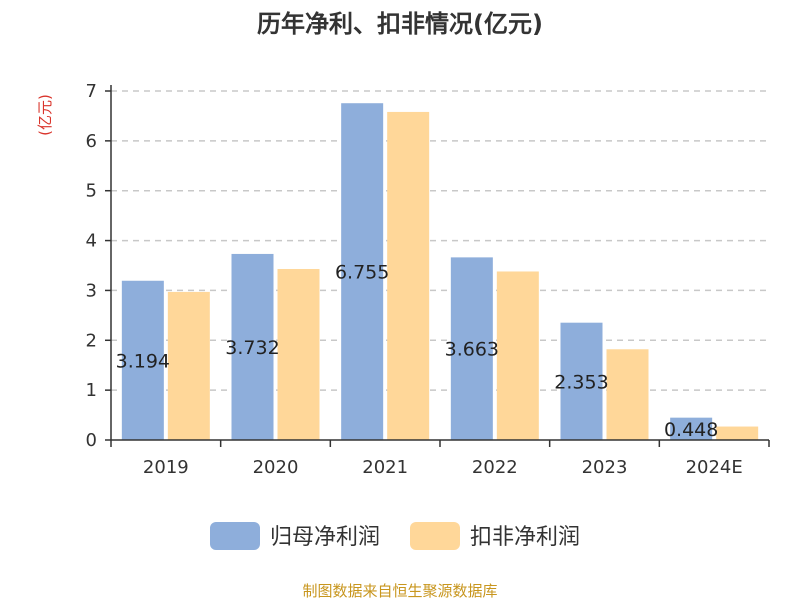  What do you see at coordinates (91, 390) in the screenshot?
I see `y-tick-label: 1` at bounding box center [91, 390].